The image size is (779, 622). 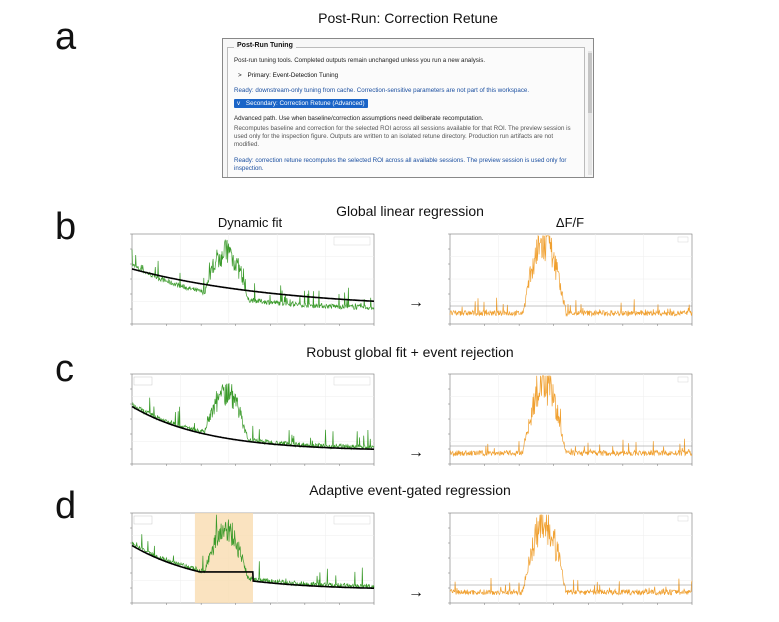 I want to click on vertical-scrollbar, so click(x=590, y=113).